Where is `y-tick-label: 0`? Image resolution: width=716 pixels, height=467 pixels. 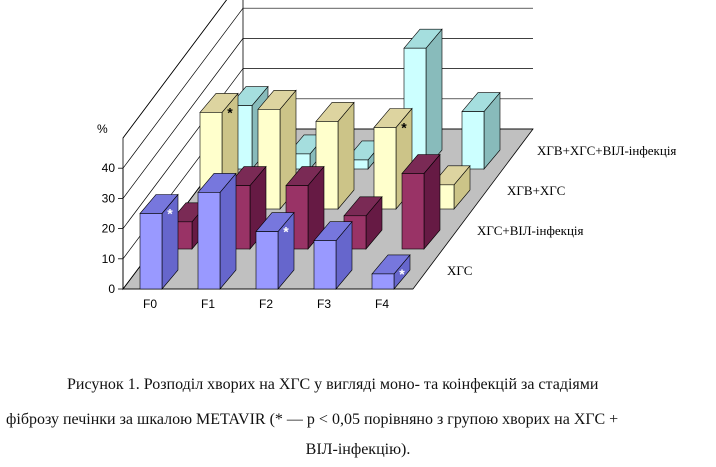
y-tick-label: 0 is located at coordinates (111, 289).